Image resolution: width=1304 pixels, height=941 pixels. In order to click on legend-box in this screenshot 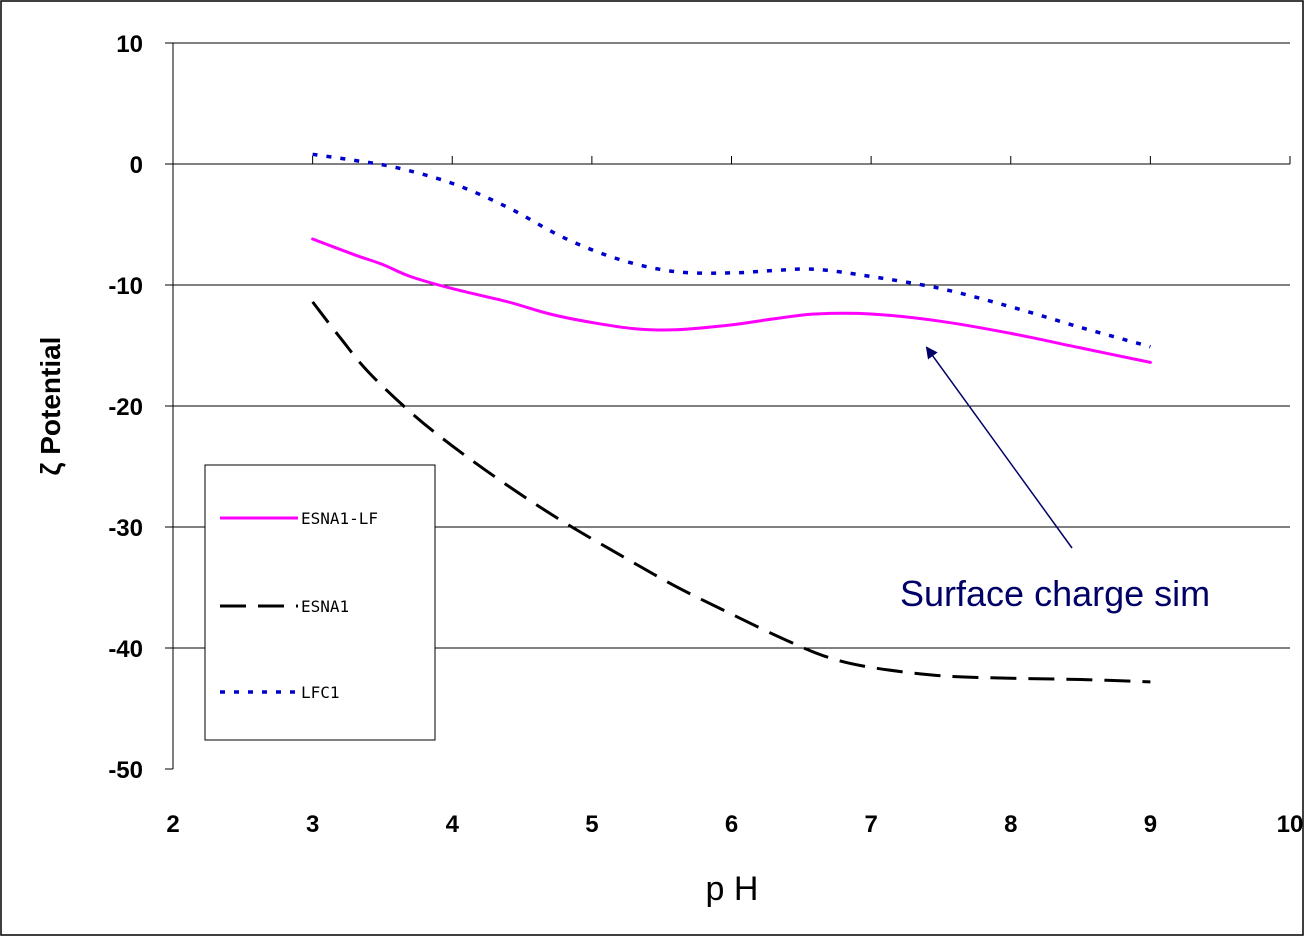, I will do `click(320, 602)`.